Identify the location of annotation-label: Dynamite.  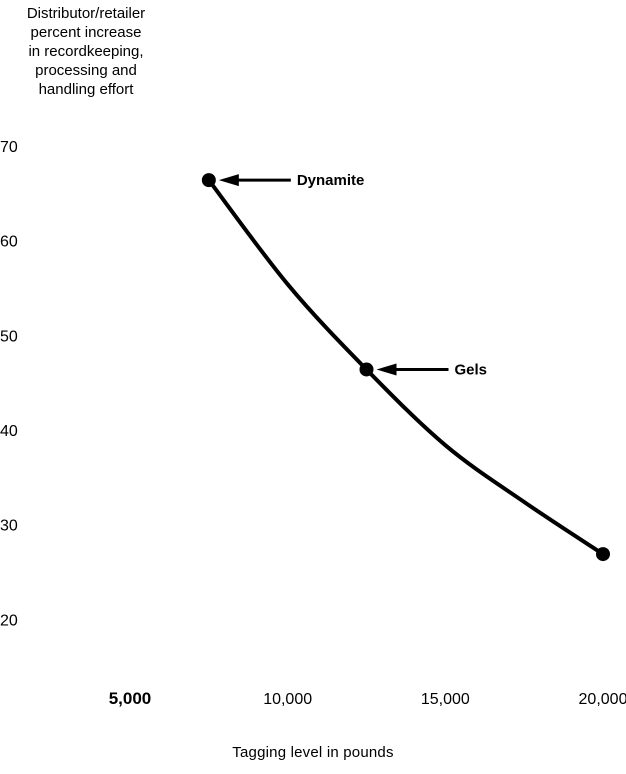
(331, 180).